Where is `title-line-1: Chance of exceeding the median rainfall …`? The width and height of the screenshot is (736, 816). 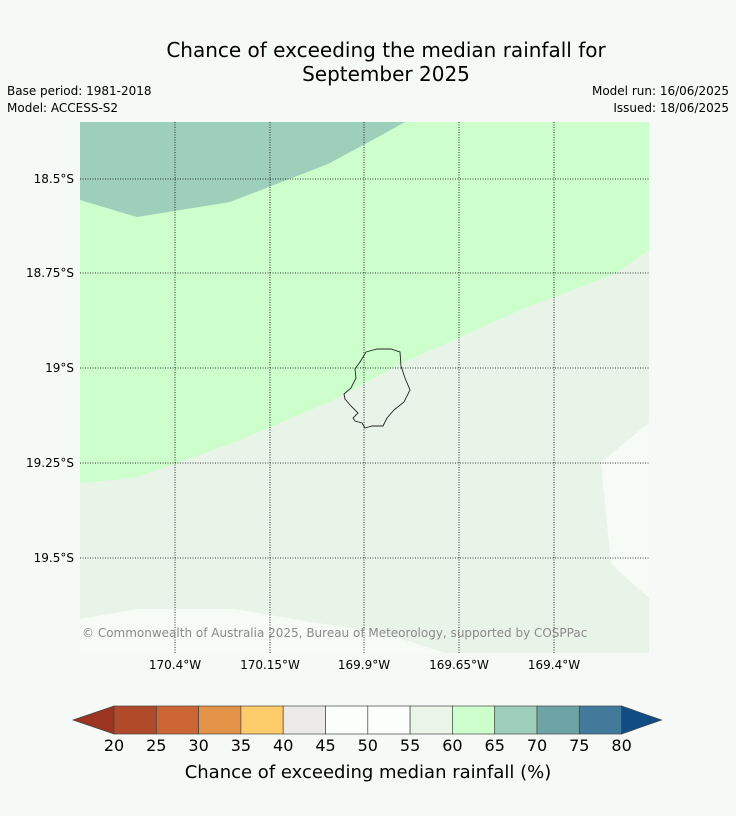
title-line-1: Chance of exceeding the median rainfall … is located at coordinates (386, 50).